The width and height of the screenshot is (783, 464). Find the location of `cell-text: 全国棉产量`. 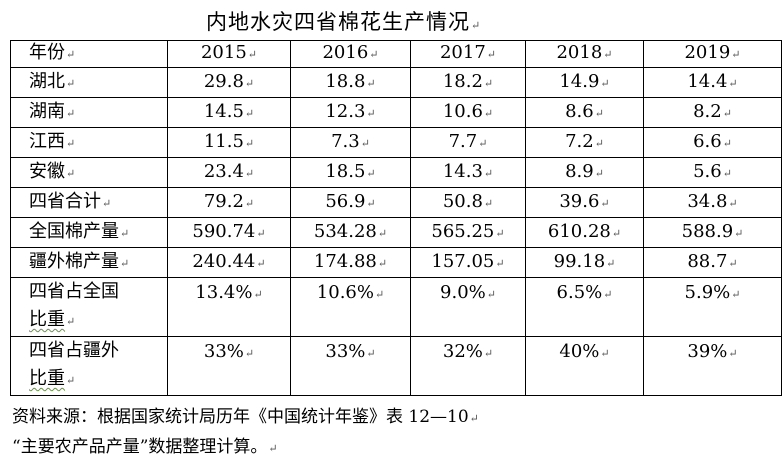

cell-text: 全国棉产量 is located at coordinates (74, 231).